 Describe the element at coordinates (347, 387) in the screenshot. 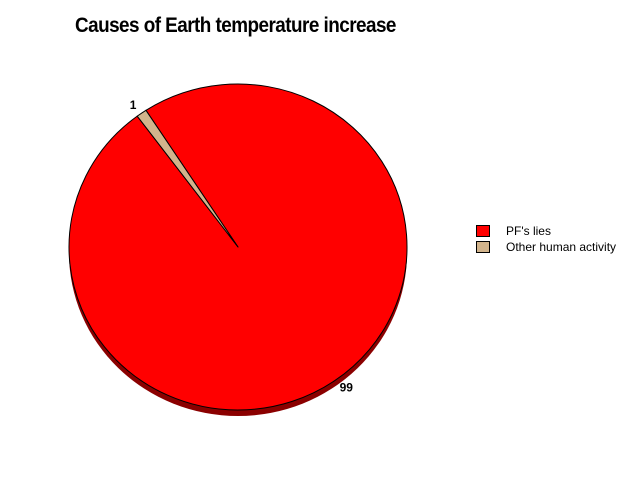

I see `slice-value-label-pf-s-lies: 99` at that location.